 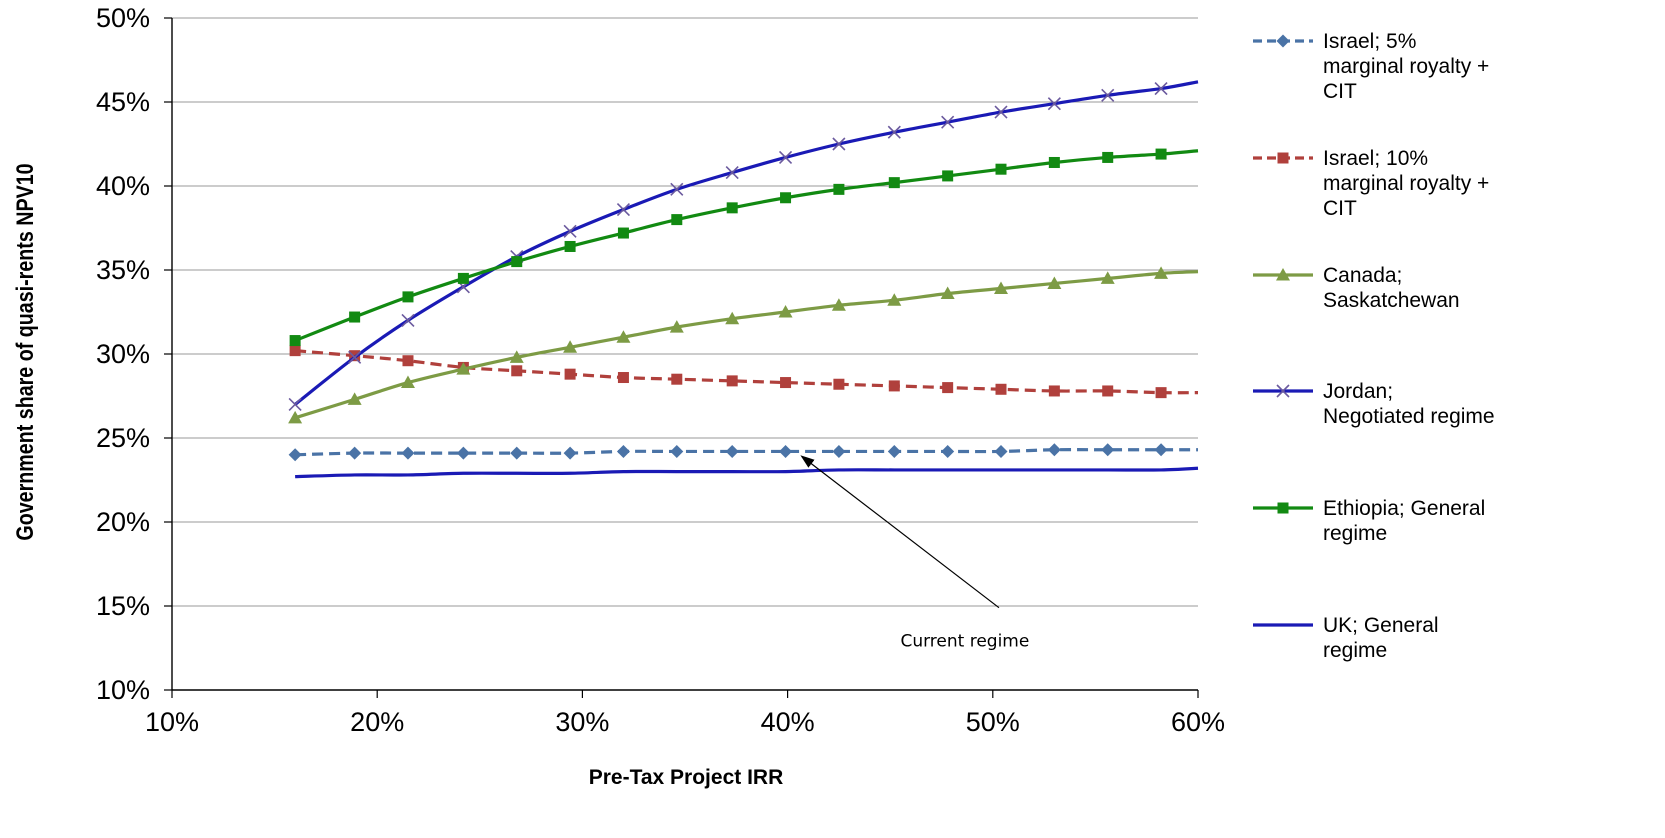 What do you see at coordinates (1346, 638) in the screenshot?
I see `legend-item-5: UK; General regime` at bounding box center [1346, 638].